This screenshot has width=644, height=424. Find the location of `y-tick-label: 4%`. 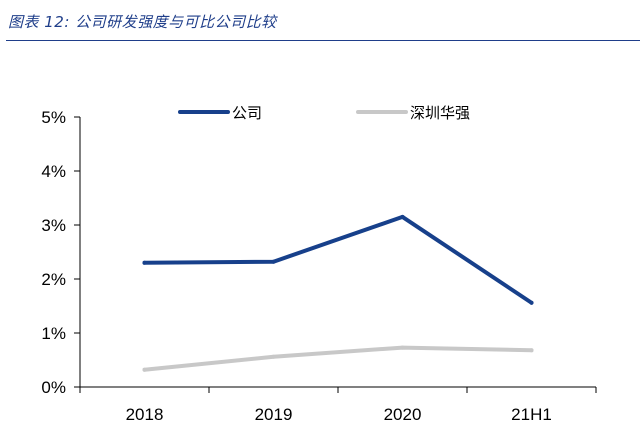

y-tick-label: 4% is located at coordinates (53, 171).